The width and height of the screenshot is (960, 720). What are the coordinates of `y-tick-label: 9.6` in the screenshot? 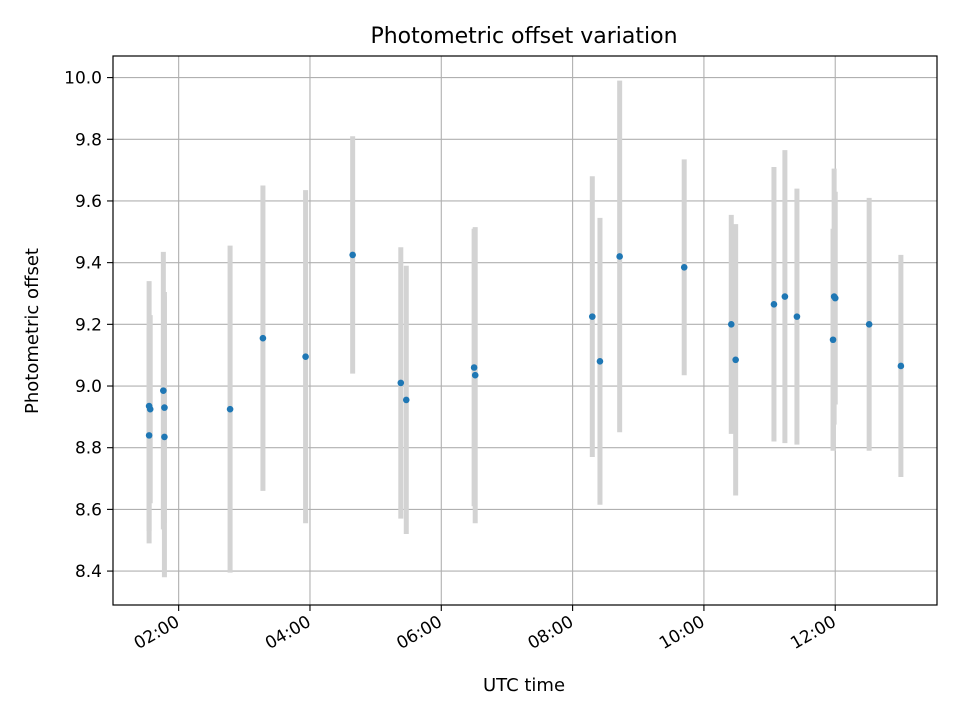 It's located at (88, 202).